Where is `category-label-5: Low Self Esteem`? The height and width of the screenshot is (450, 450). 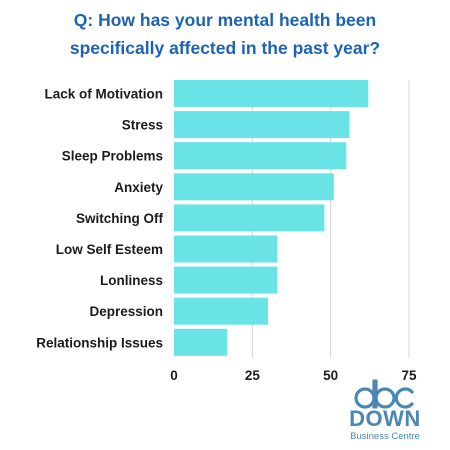 category-label-5: Low Self Esteem is located at coordinates (109, 249).